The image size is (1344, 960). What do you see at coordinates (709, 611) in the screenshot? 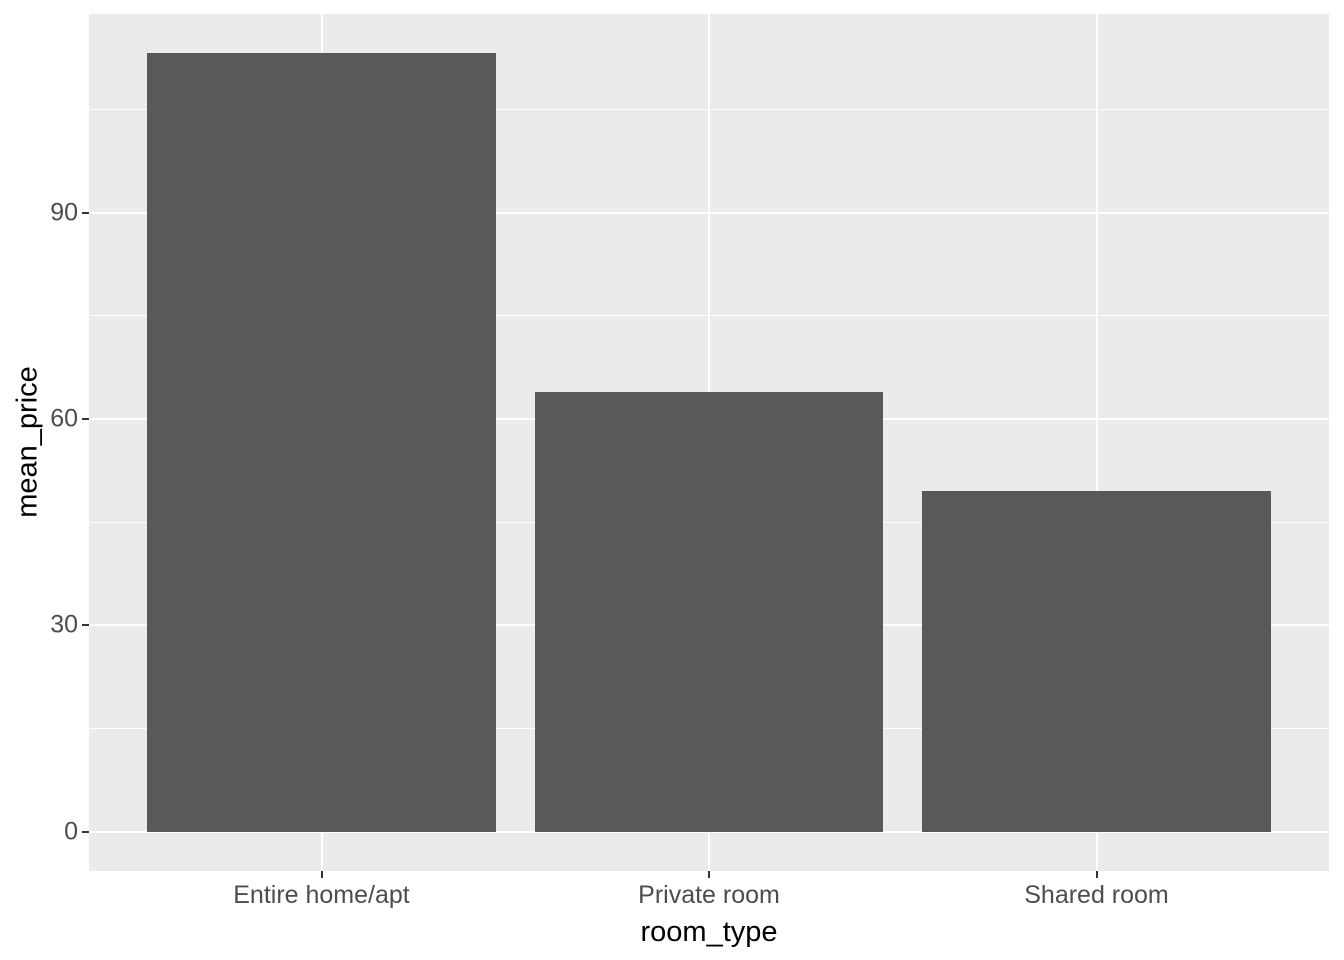
I see `bar-private-room` at bounding box center [709, 611].